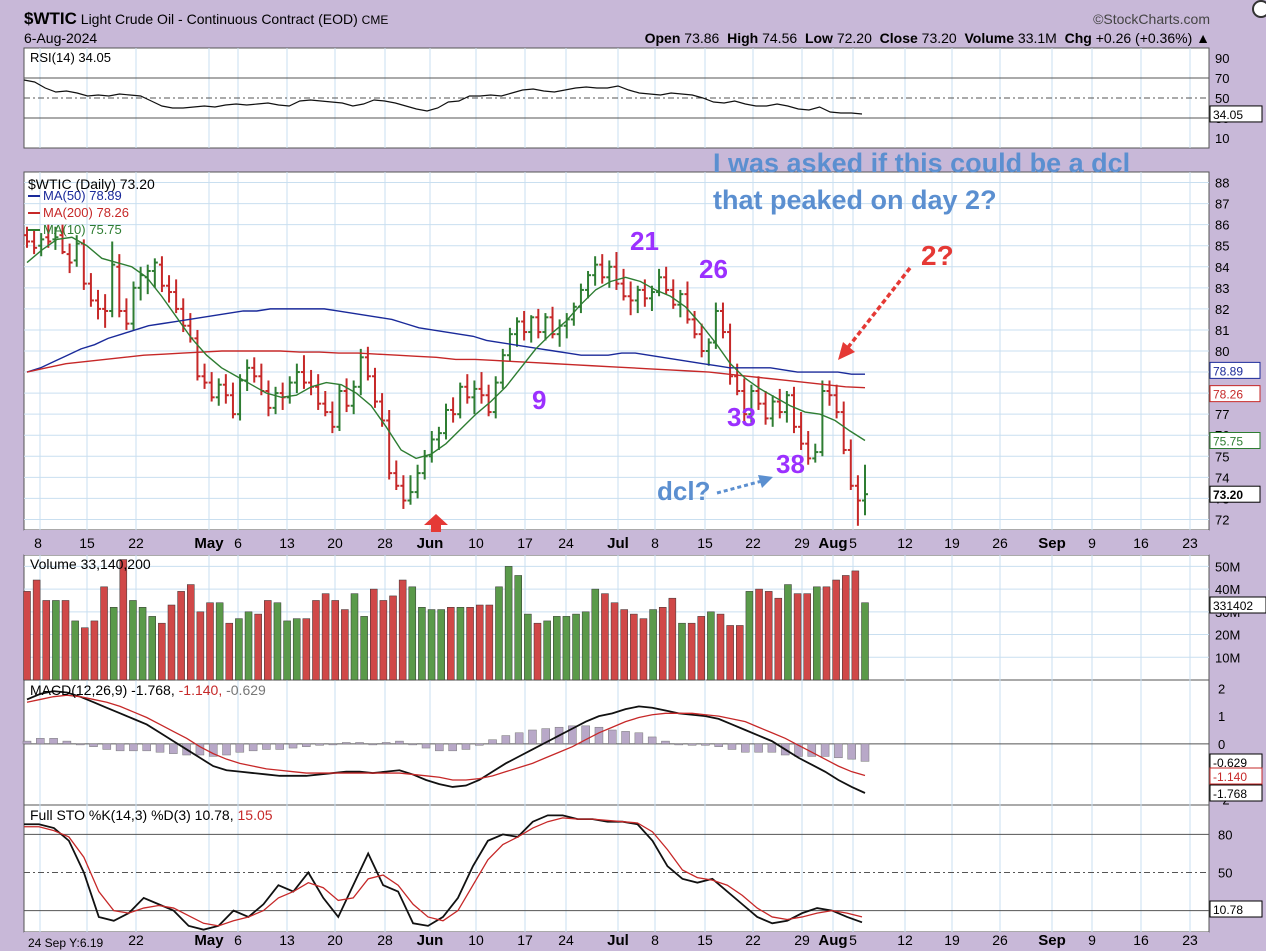  What do you see at coordinates (713, 269) in the screenshot?
I see `cycle-count-26: 26` at bounding box center [713, 269].